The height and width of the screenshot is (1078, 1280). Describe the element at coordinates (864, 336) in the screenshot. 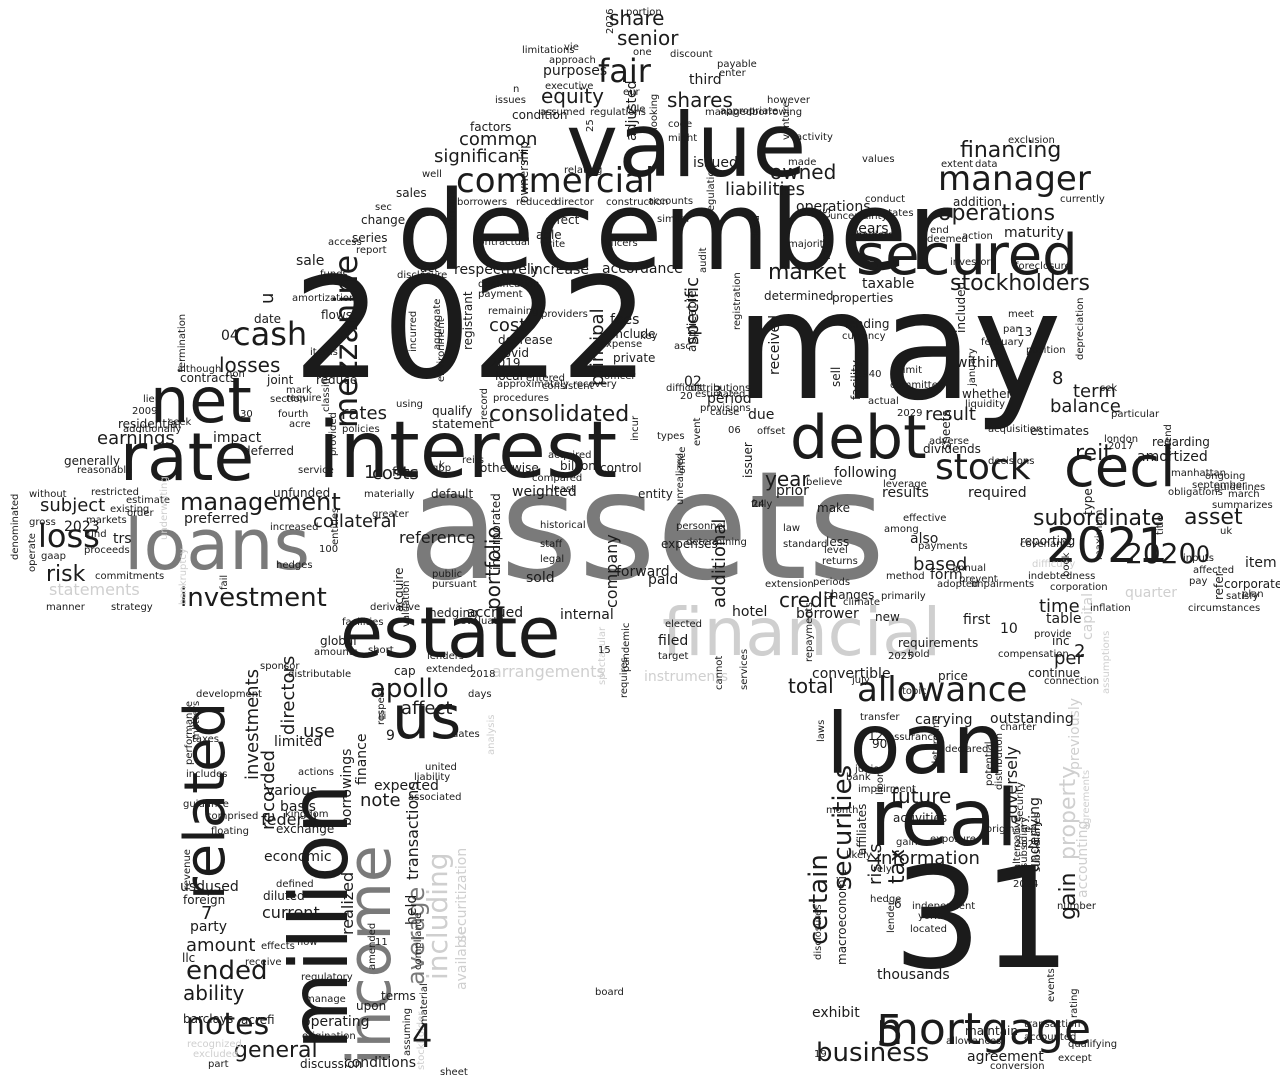

I see `cloud-word: currency` at that location.